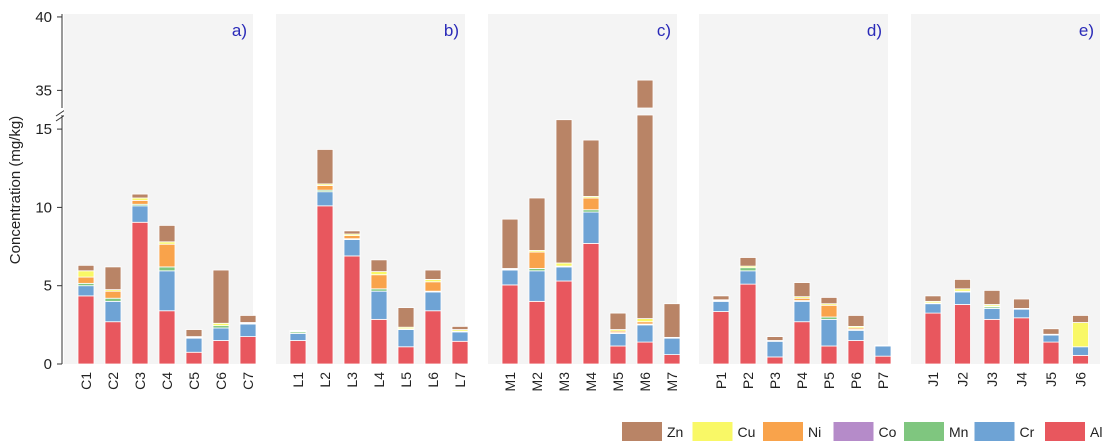 The width and height of the screenshot is (1106, 444). Describe the element at coordinates (675, 432) in the screenshot. I see `legend-label: Zn` at that location.